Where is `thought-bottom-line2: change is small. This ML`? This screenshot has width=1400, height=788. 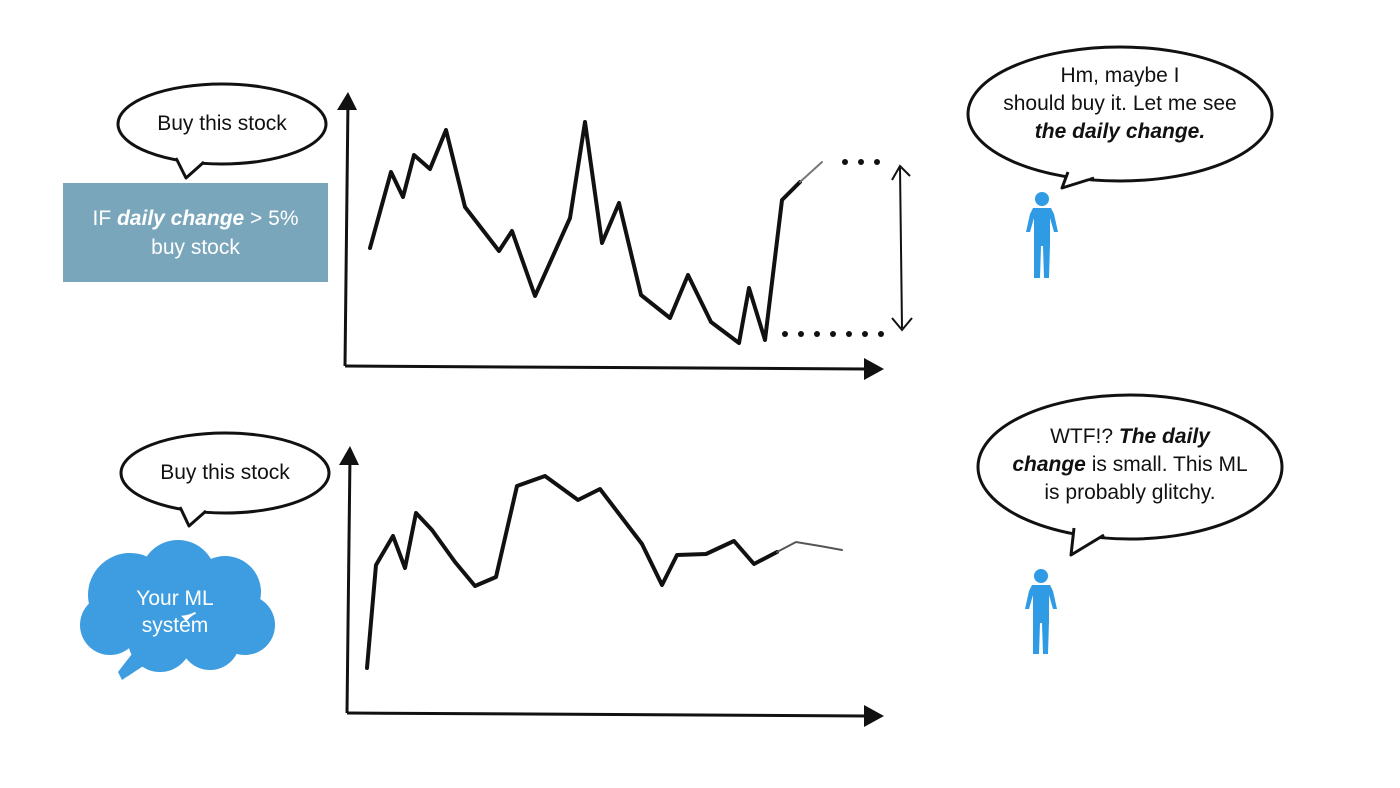 thought-bottom-line2: change is small. This ML is located at coordinates (1130, 465).